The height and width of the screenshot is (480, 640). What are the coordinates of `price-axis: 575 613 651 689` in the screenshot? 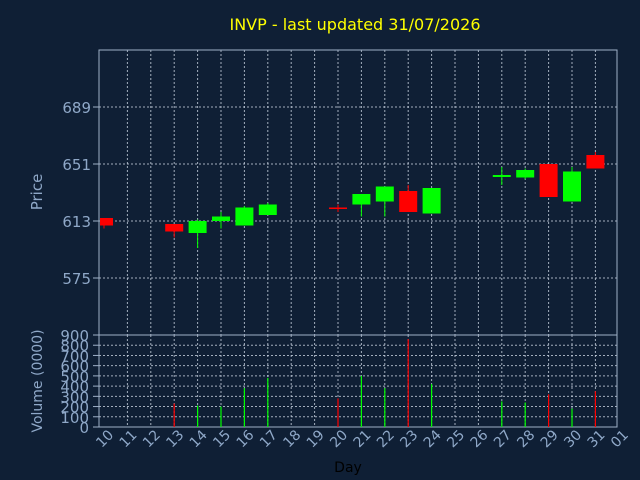 It's located at (80, 193).